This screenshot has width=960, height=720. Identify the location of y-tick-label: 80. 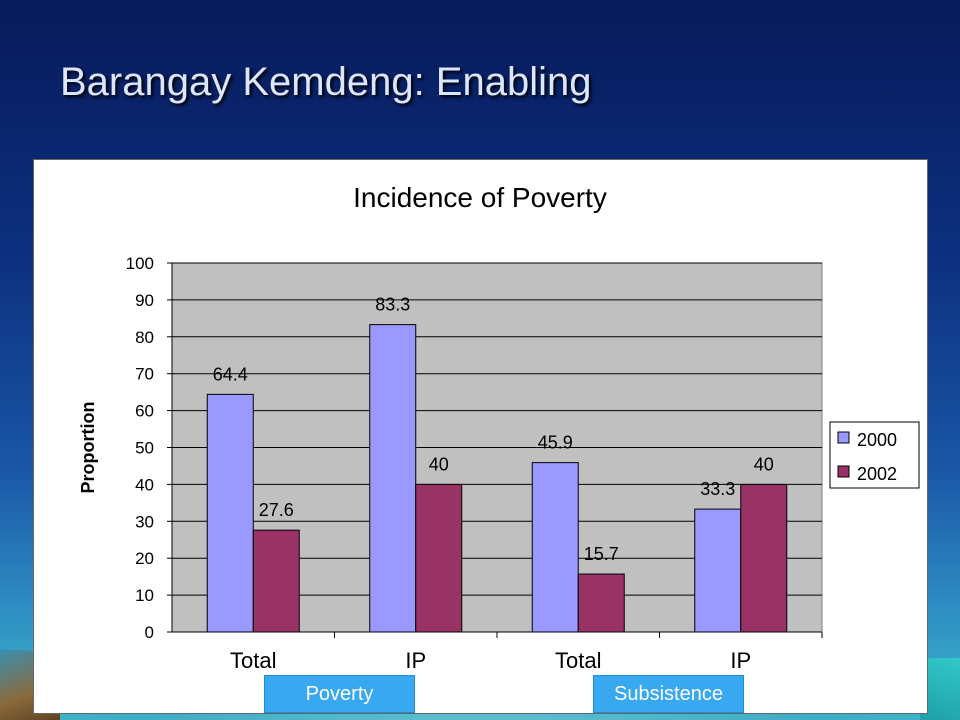
(144, 337).